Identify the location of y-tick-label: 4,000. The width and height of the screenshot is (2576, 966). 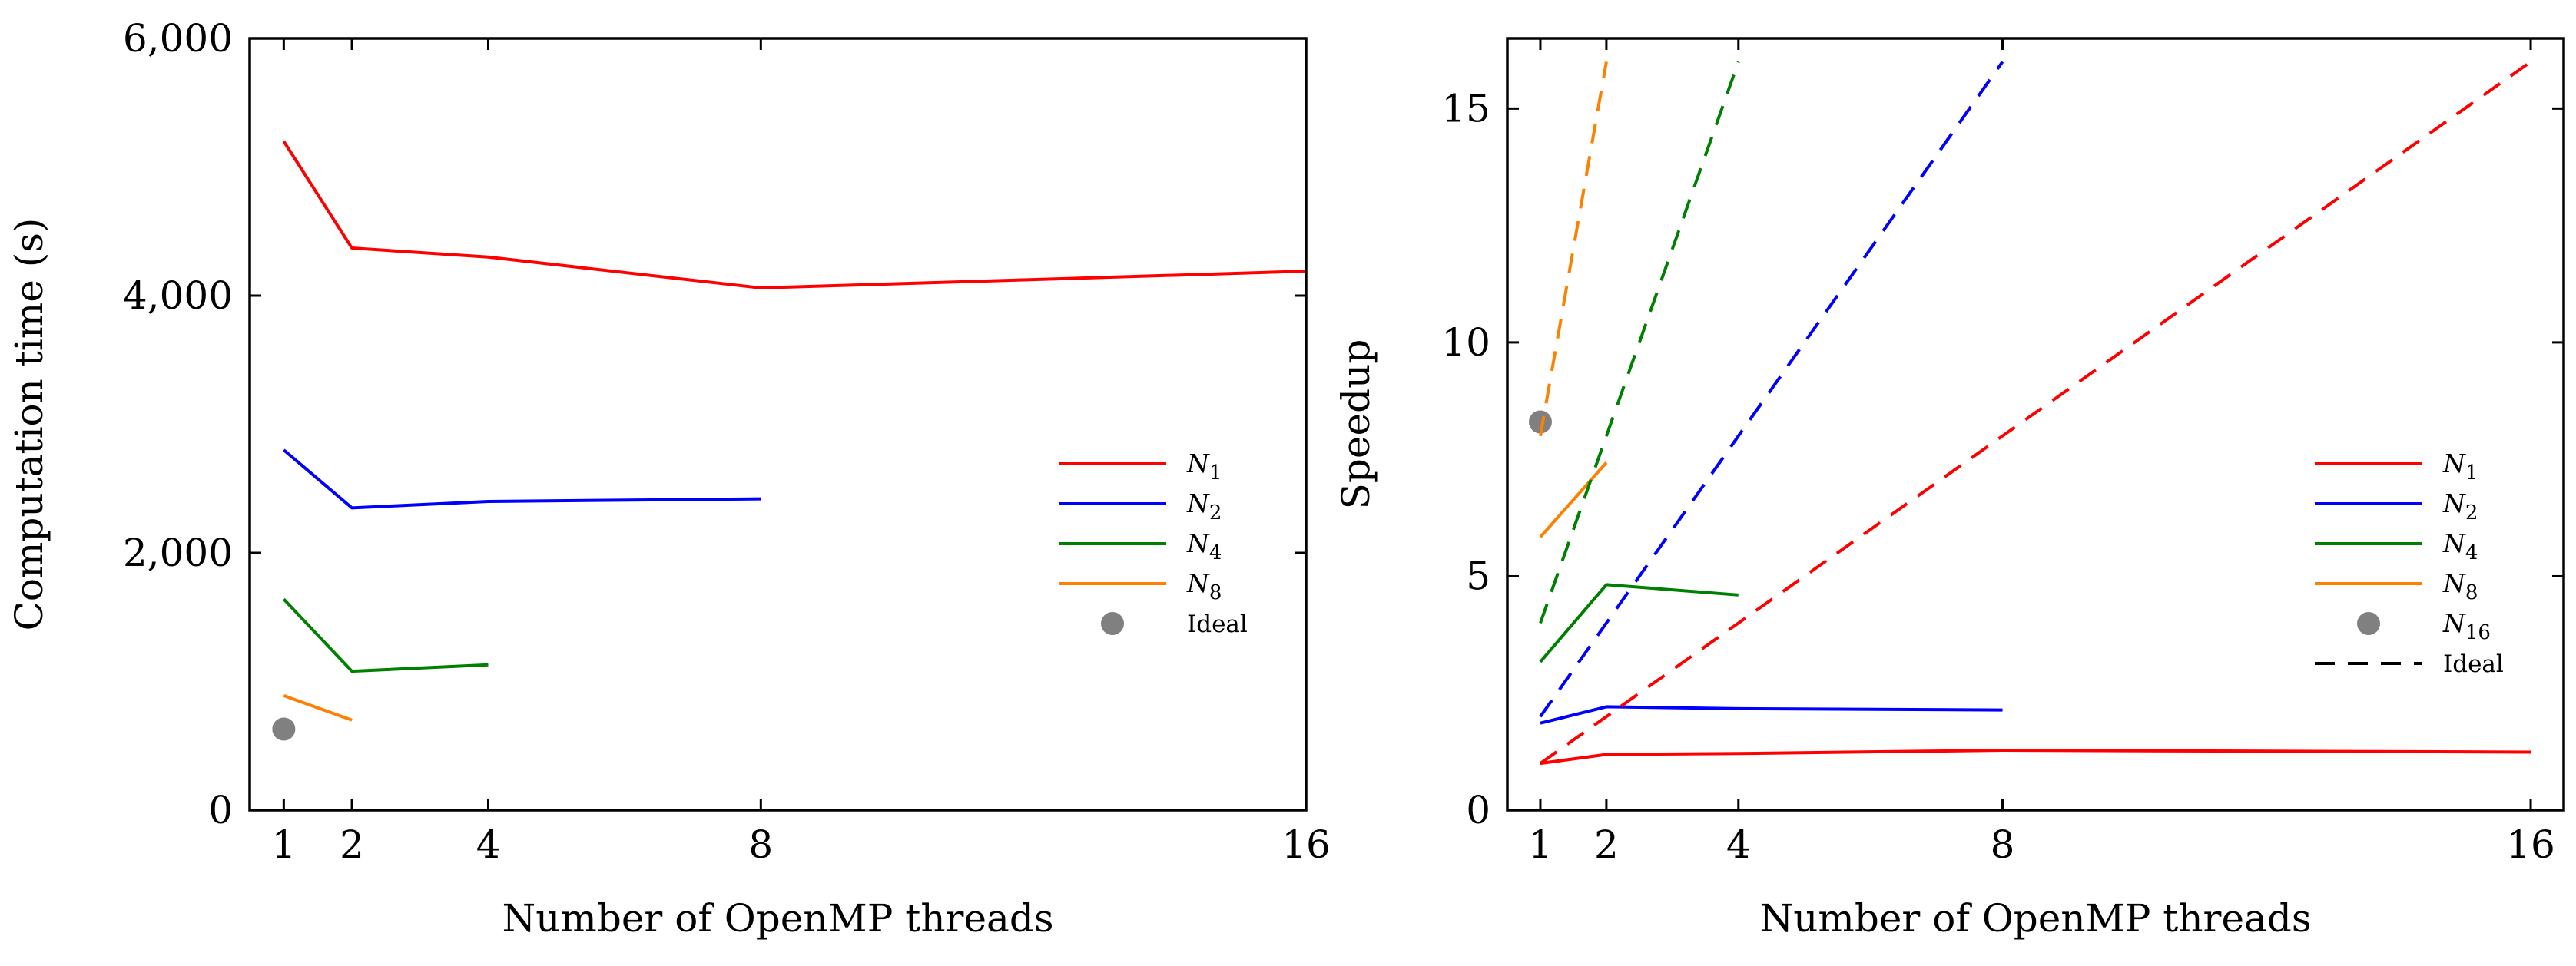
(178, 295).